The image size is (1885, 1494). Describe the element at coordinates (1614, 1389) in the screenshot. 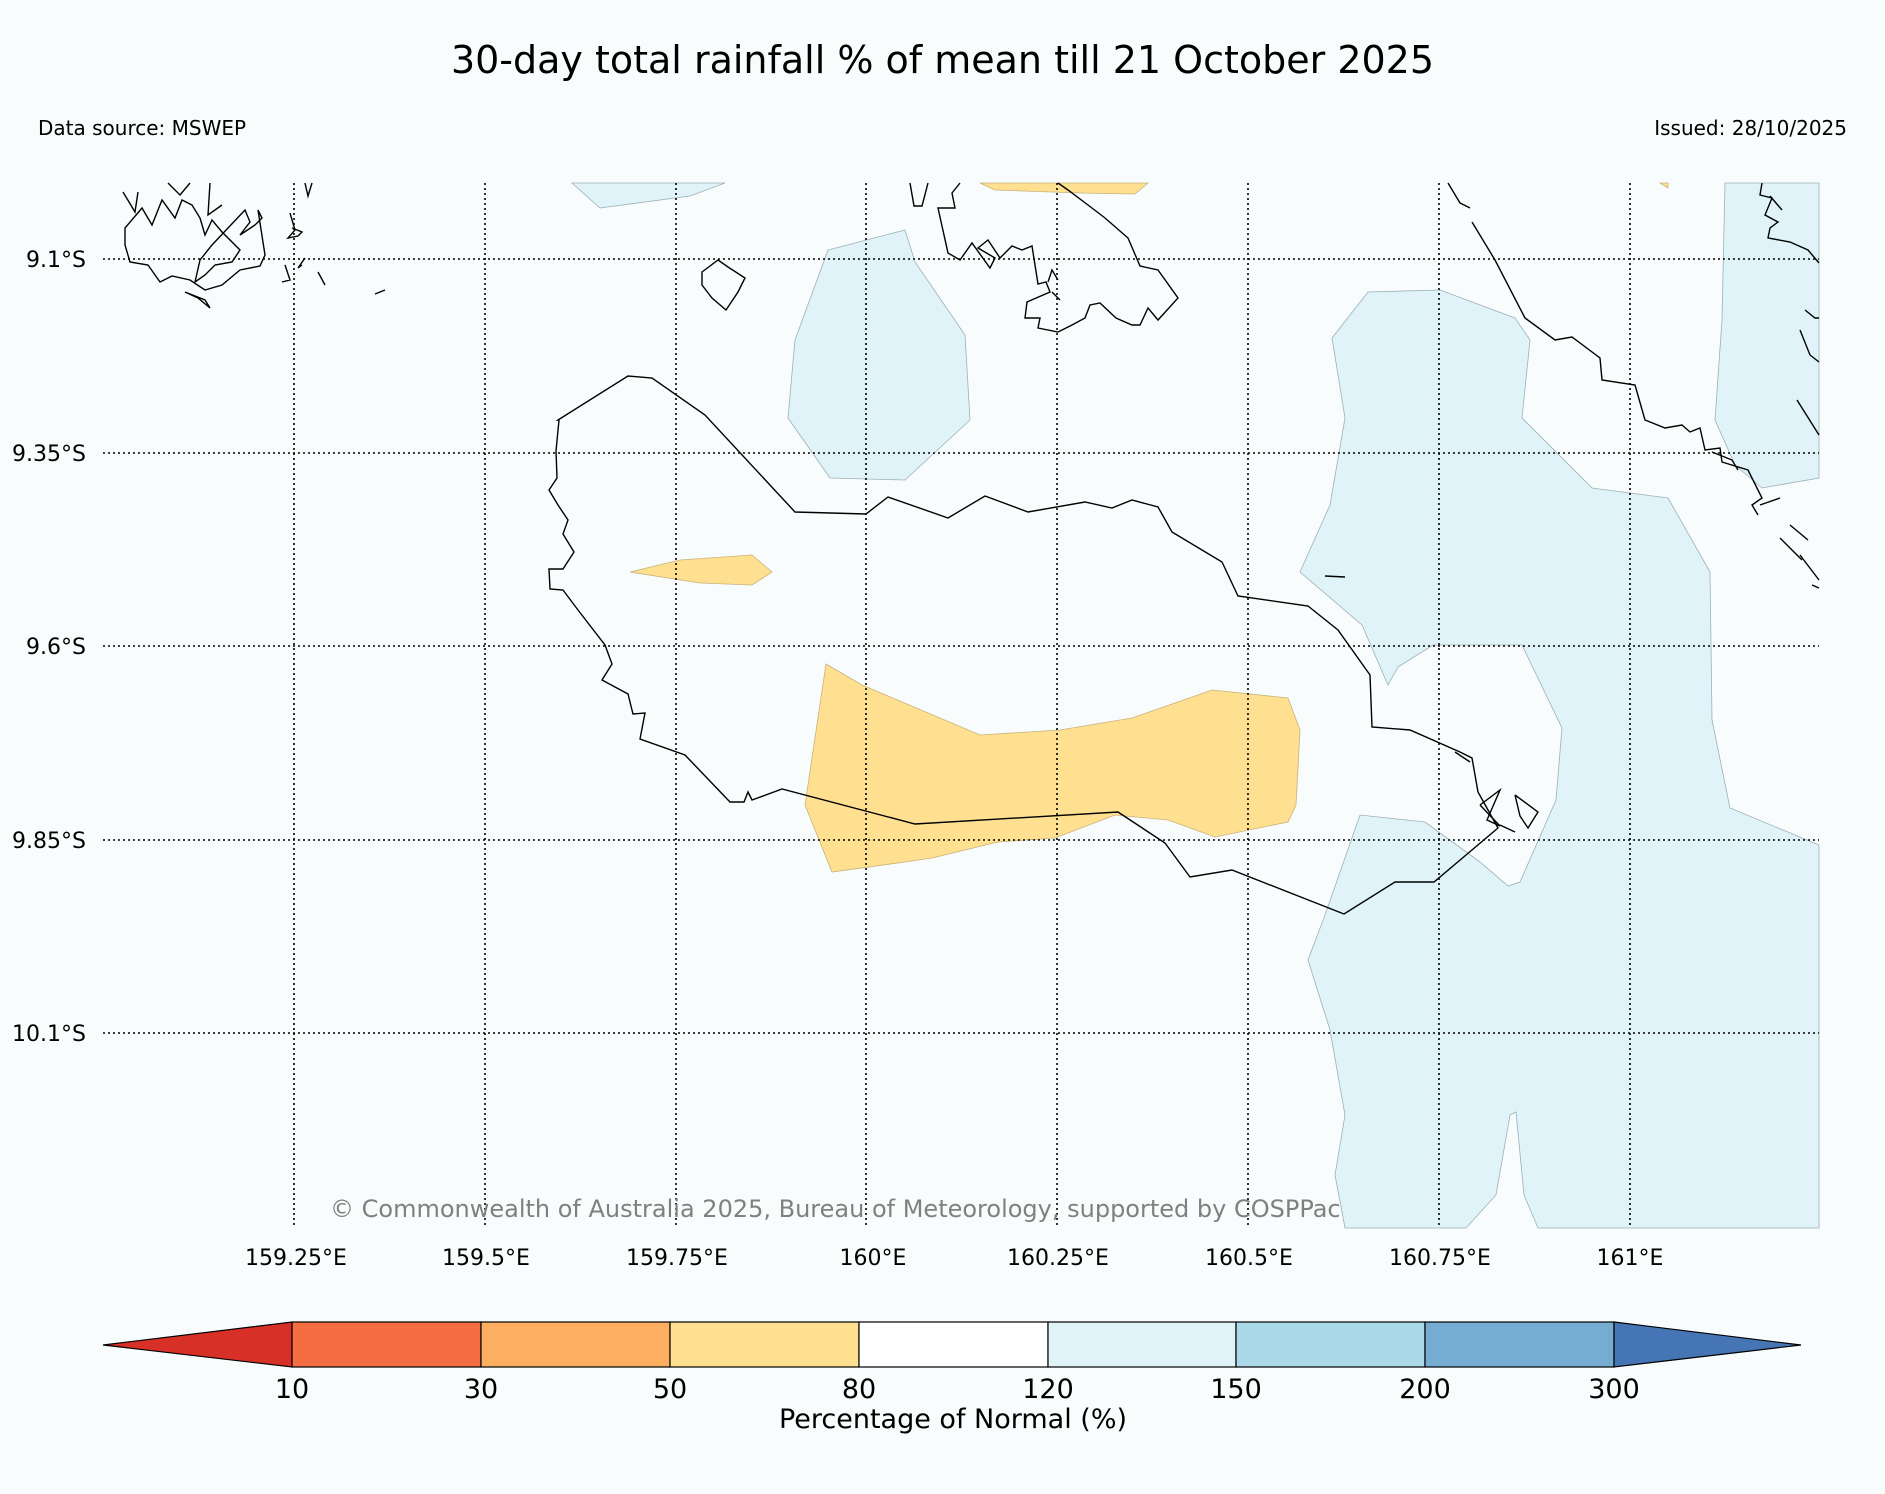

I see `colorbar-tick: 300` at that location.